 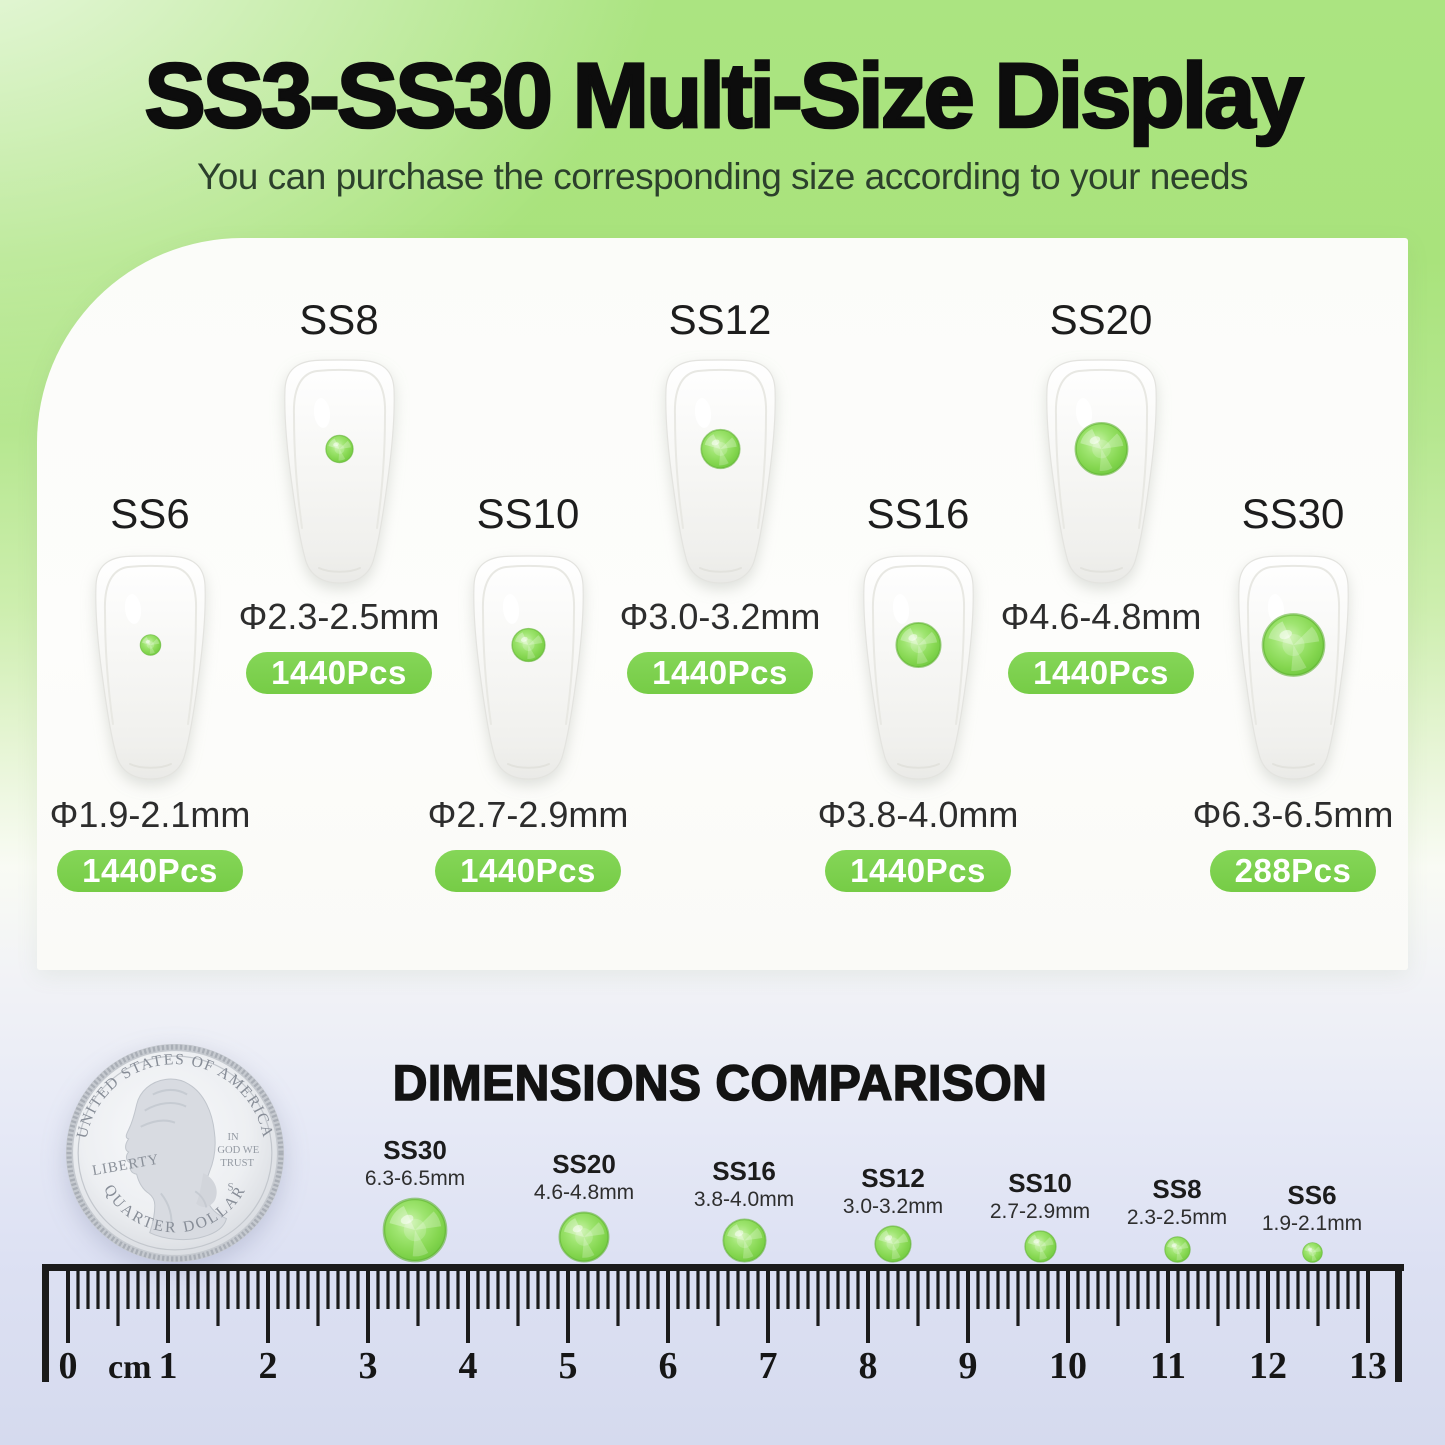 What do you see at coordinates (150, 513) in the screenshot?
I see `nail-size-label: SS6` at bounding box center [150, 513].